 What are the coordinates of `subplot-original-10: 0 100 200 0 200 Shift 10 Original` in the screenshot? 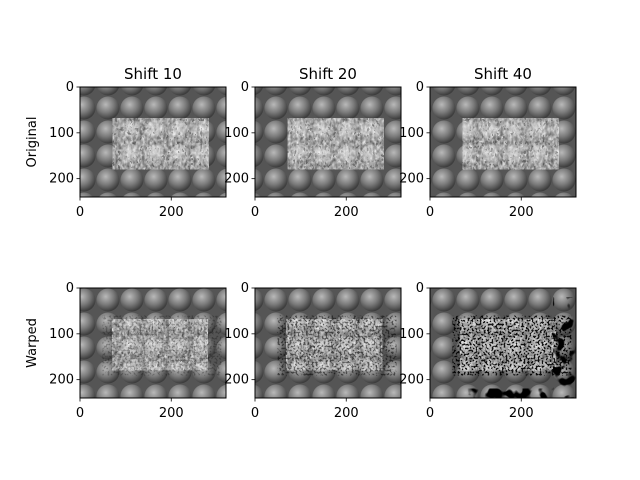 It's located at (126, 142).